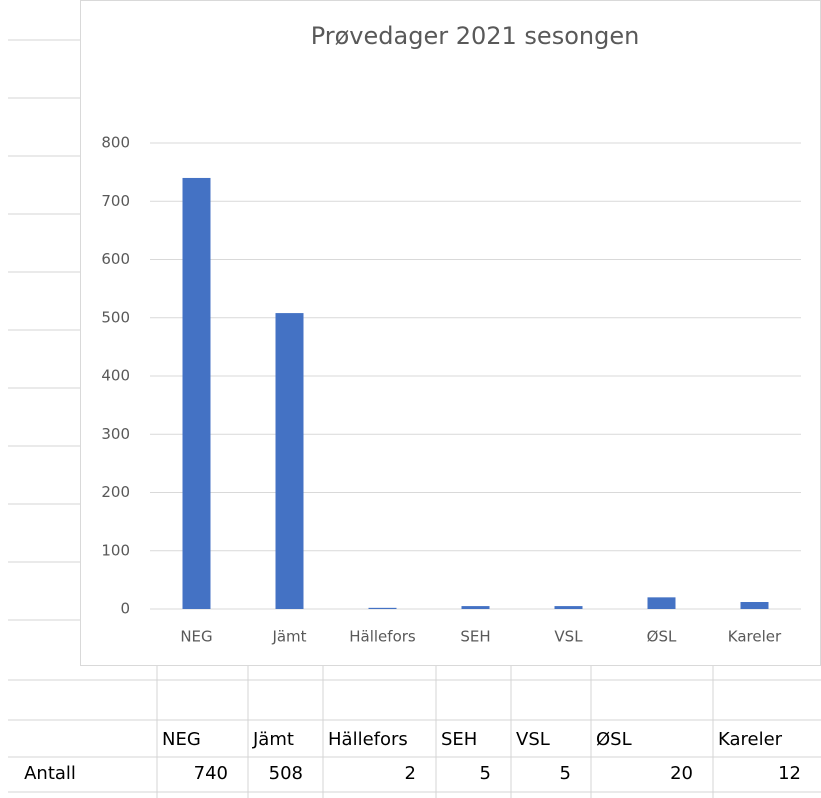 The width and height of the screenshot is (821, 798). What do you see at coordinates (211, 773) in the screenshot?
I see `table-value: 740` at bounding box center [211, 773].